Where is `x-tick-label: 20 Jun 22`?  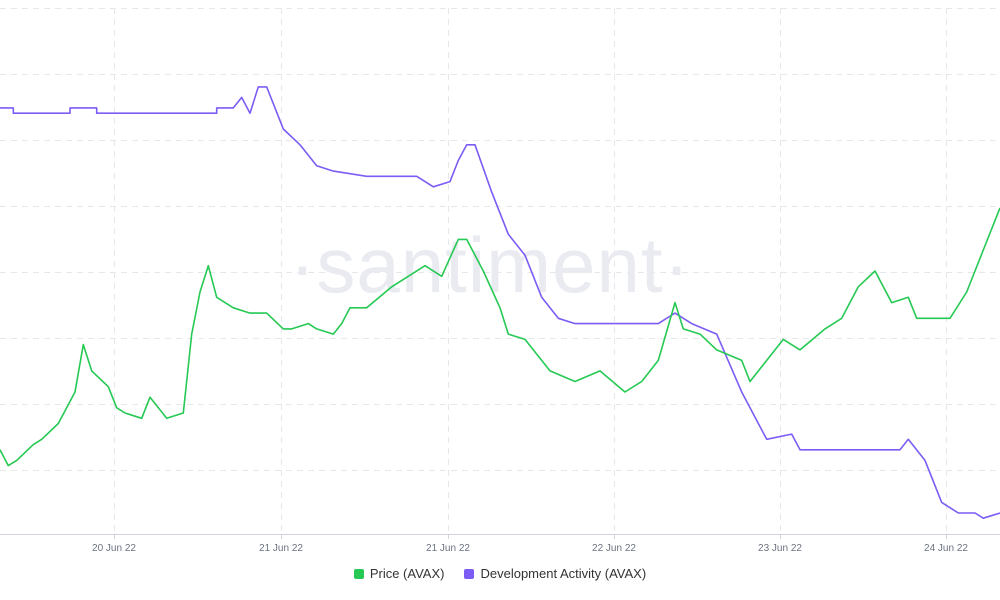 x-tick-label: 20 Jun 22 is located at coordinates (114, 548).